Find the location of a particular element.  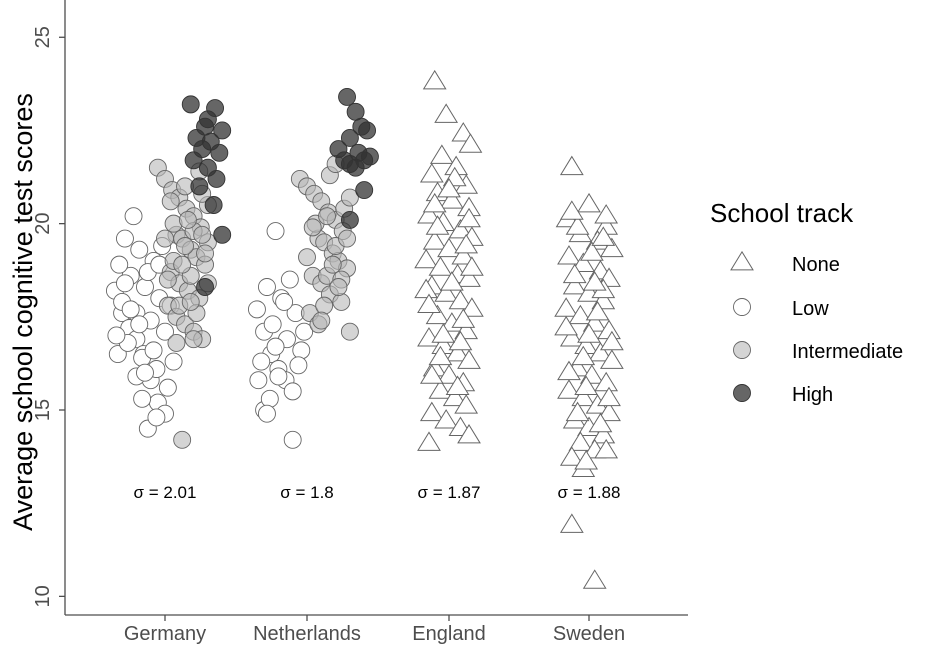

legend-entry: High is located at coordinates (783, 395).